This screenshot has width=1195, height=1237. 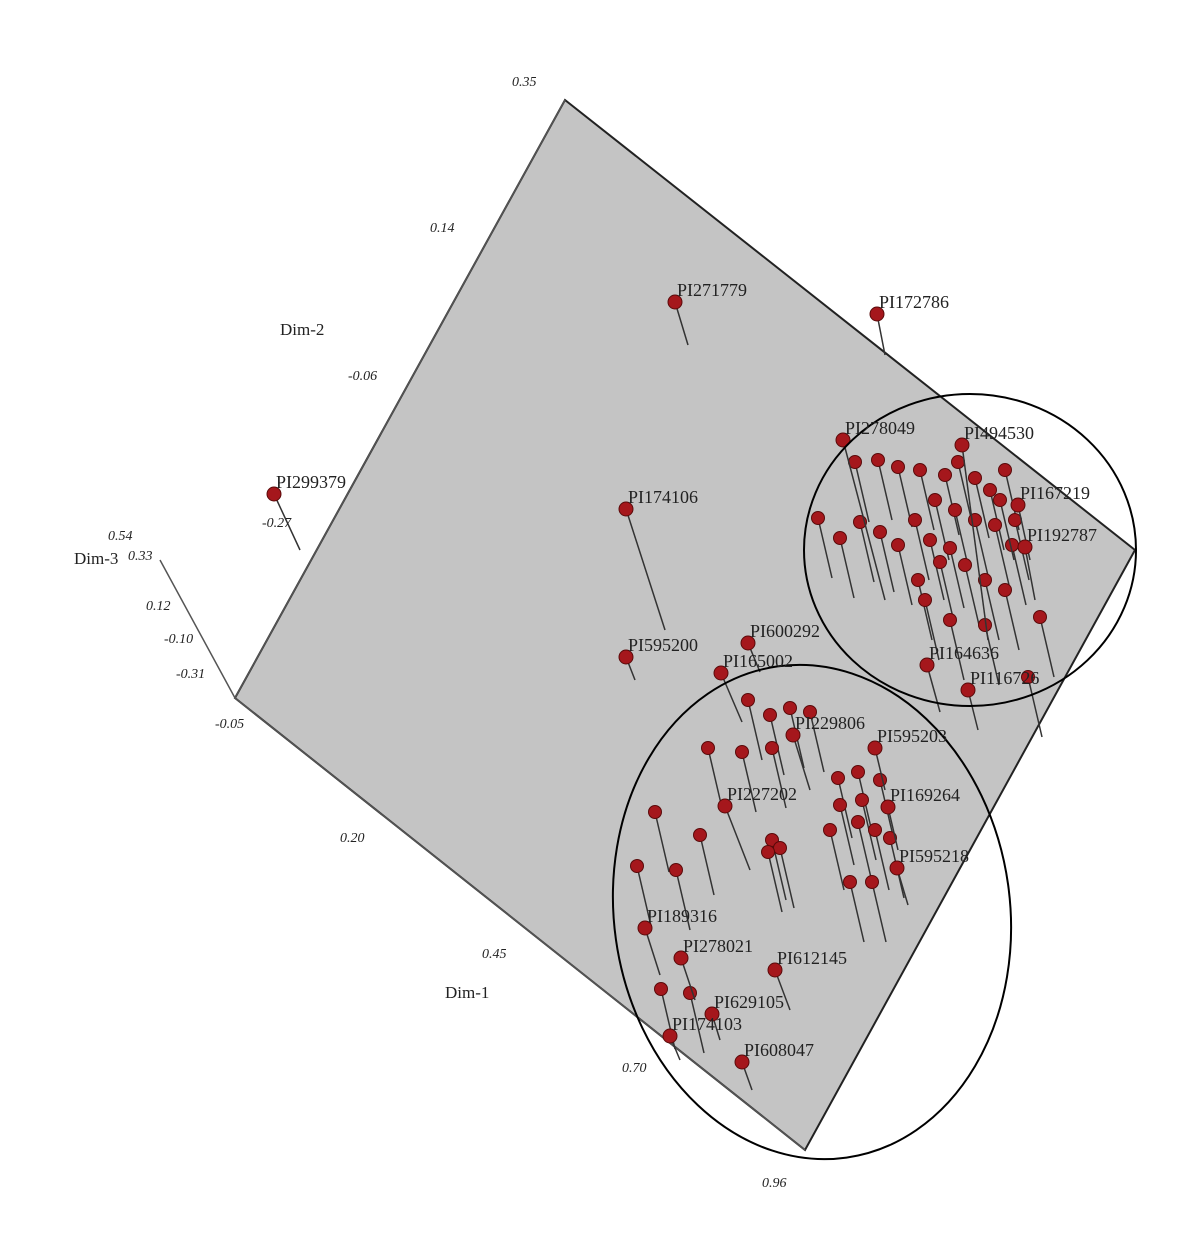 I want to click on tick-label: 0.35, so click(x=524, y=82).